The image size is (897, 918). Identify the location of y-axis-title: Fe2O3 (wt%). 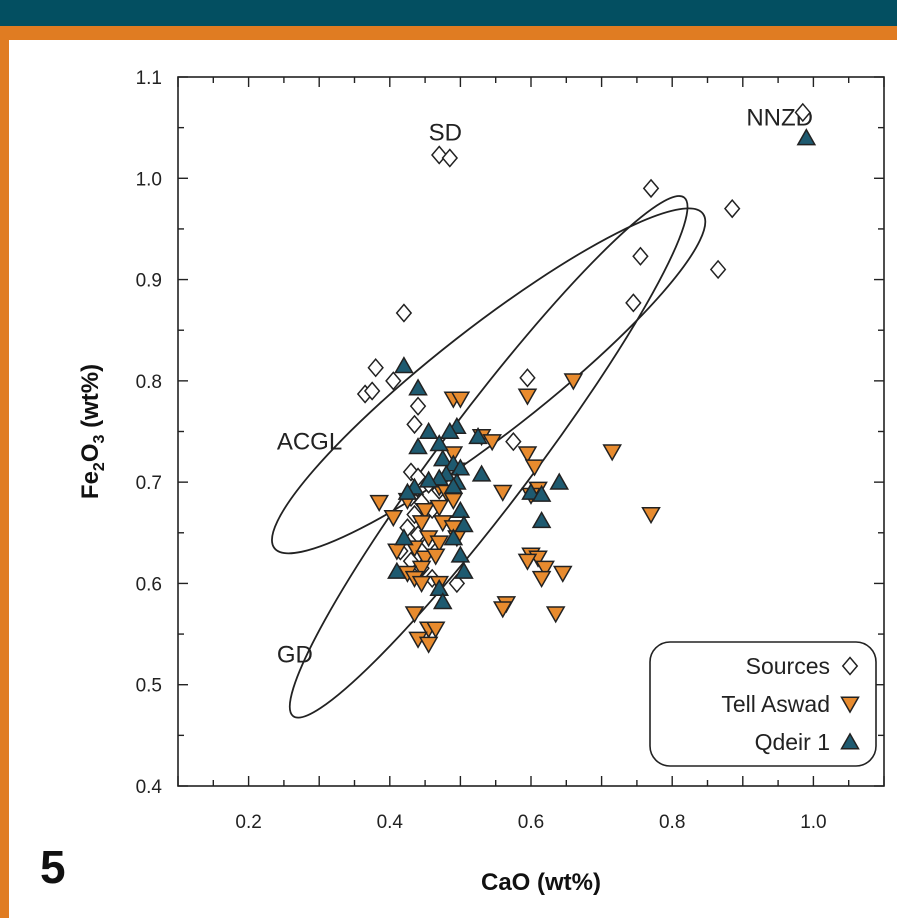
(92, 431).